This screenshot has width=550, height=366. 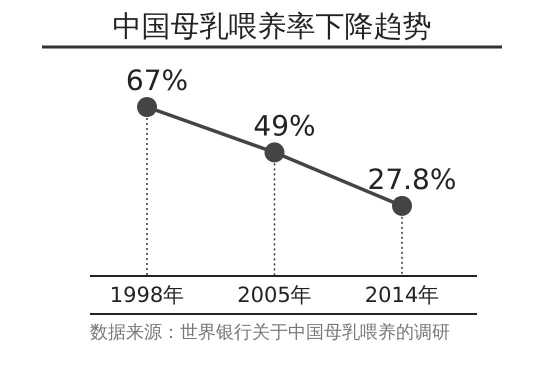 What do you see at coordinates (412, 179) in the screenshot?
I see `data-label: 27.8%` at bounding box center [412, 179].